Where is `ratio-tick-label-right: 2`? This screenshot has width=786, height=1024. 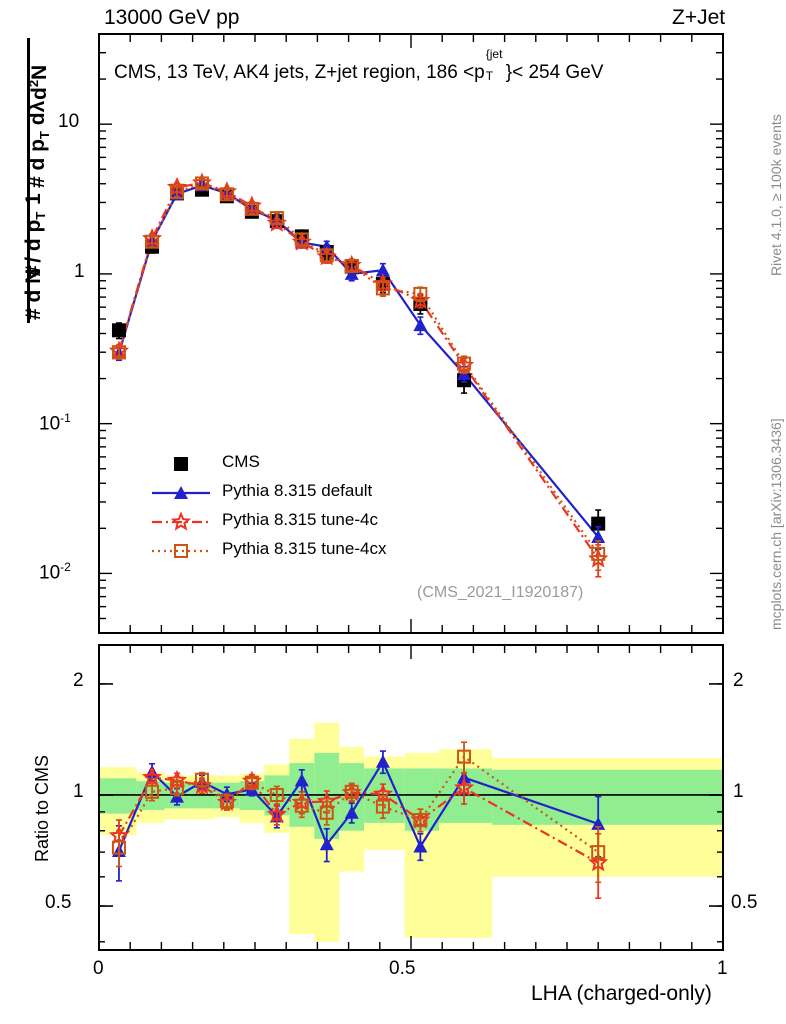 ratio-tick-label-right: 2 is located at coordinates (738, 680).